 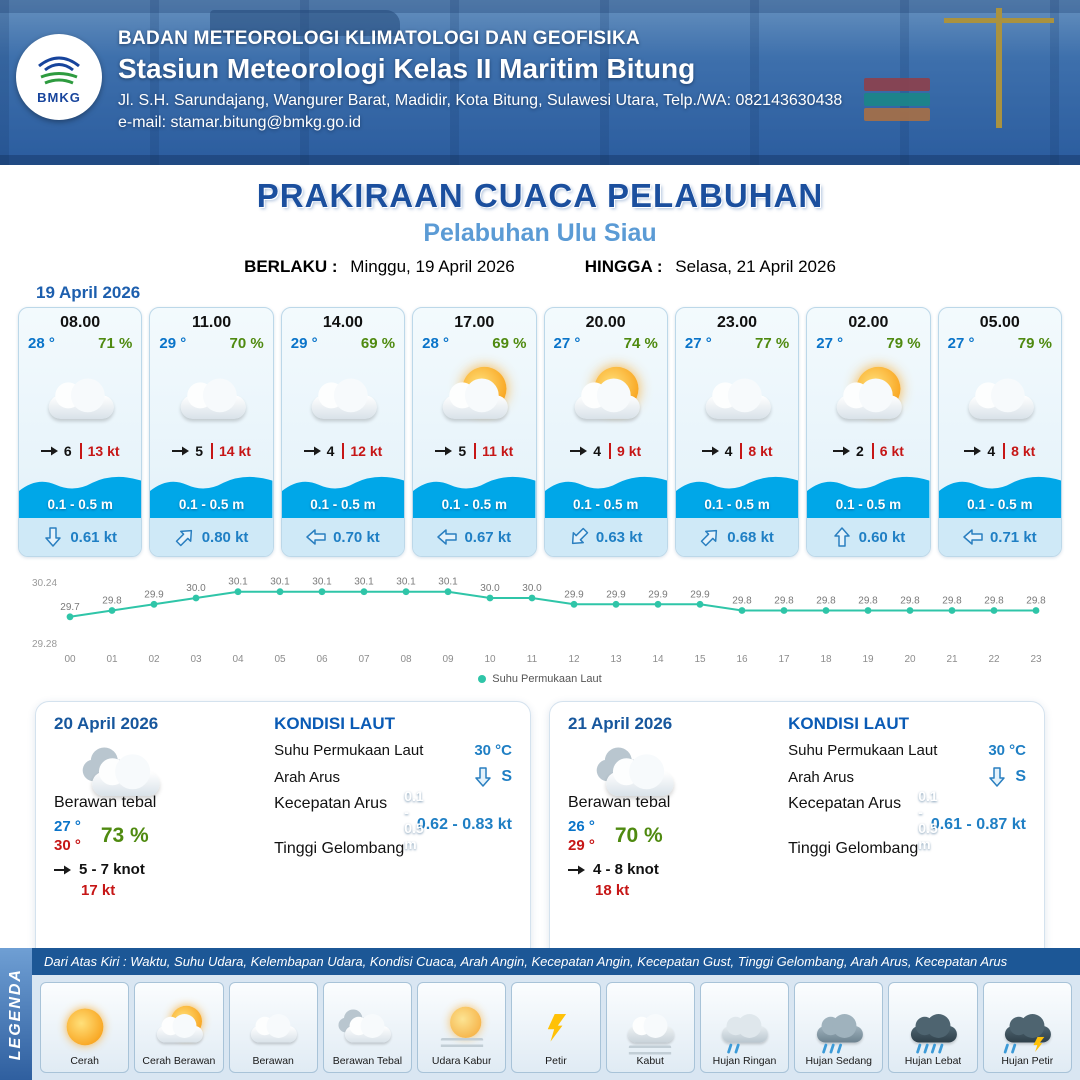 I want to click on temp-humidity-block: 27 ° 30 ° 73 %, so click(x=157, y=836).